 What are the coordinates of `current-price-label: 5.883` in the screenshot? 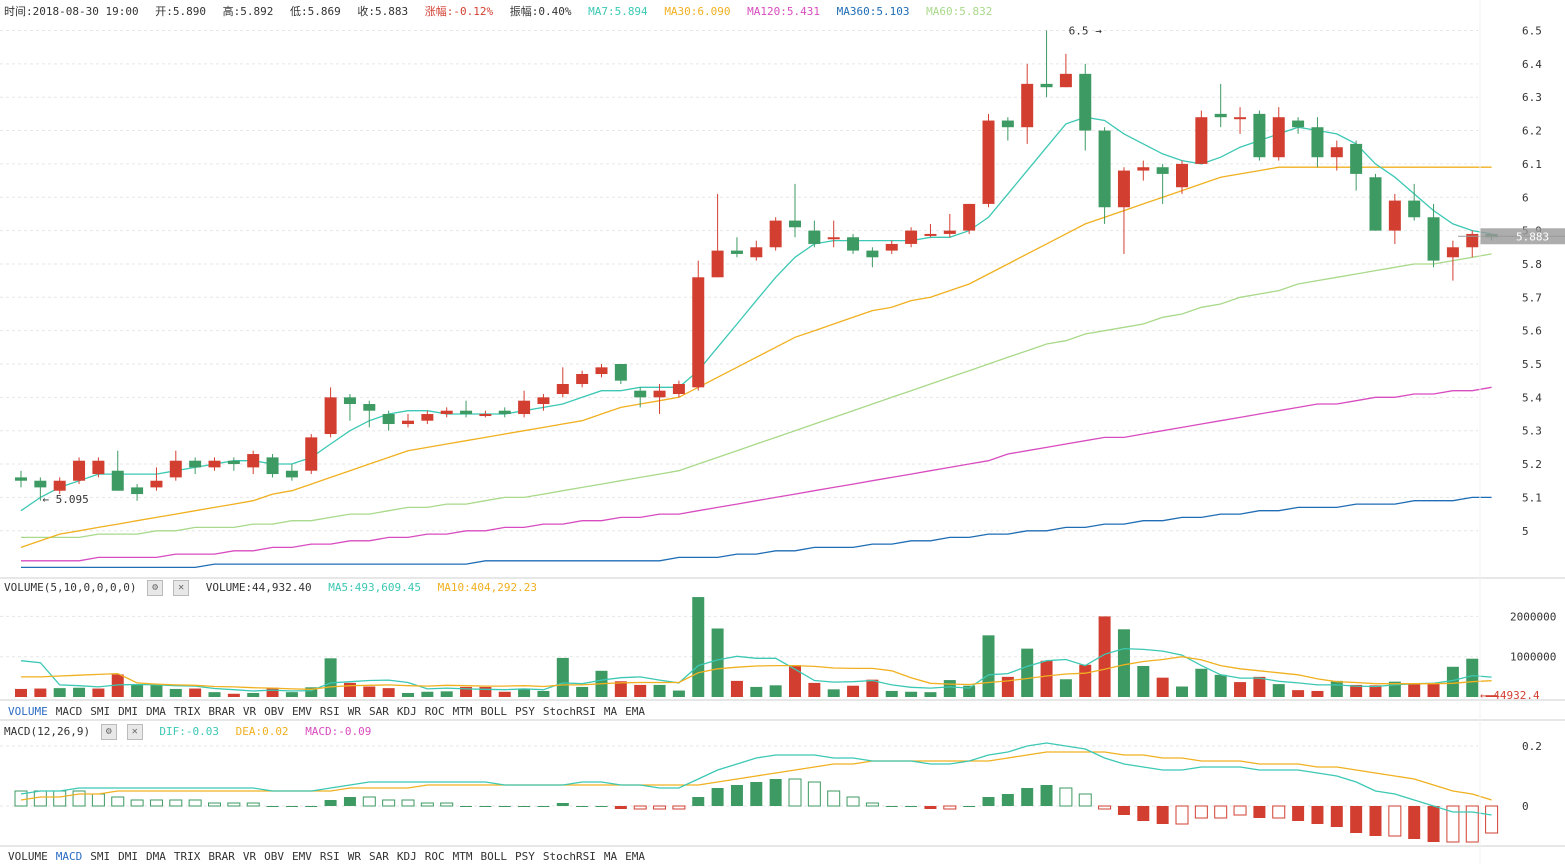 It's located at (1532, 236).